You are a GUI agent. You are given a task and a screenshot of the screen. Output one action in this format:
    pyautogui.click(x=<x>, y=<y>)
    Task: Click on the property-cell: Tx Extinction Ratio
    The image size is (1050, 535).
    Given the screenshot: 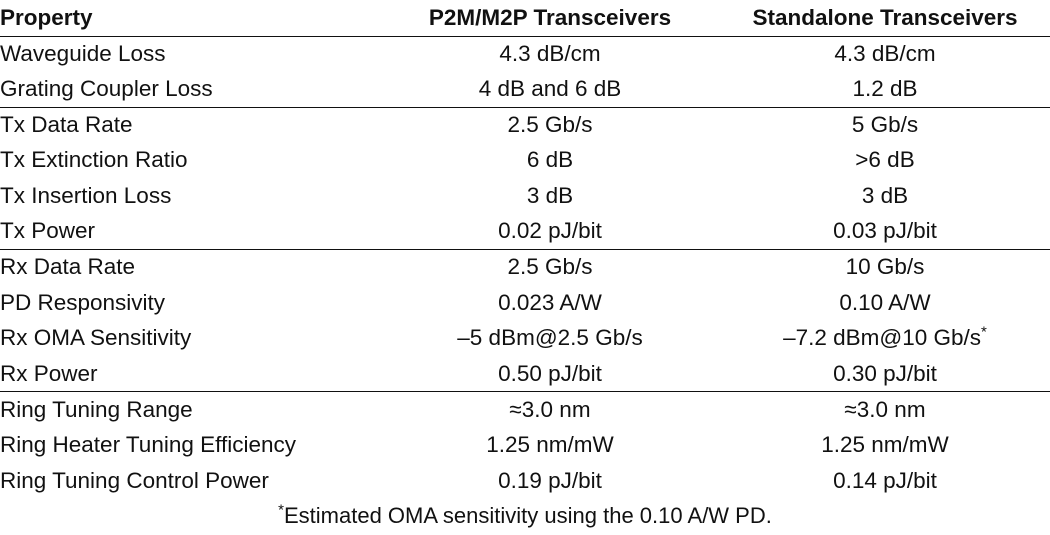 What is the action you would take?
    pyautogui.click(x=94, y=160)
    